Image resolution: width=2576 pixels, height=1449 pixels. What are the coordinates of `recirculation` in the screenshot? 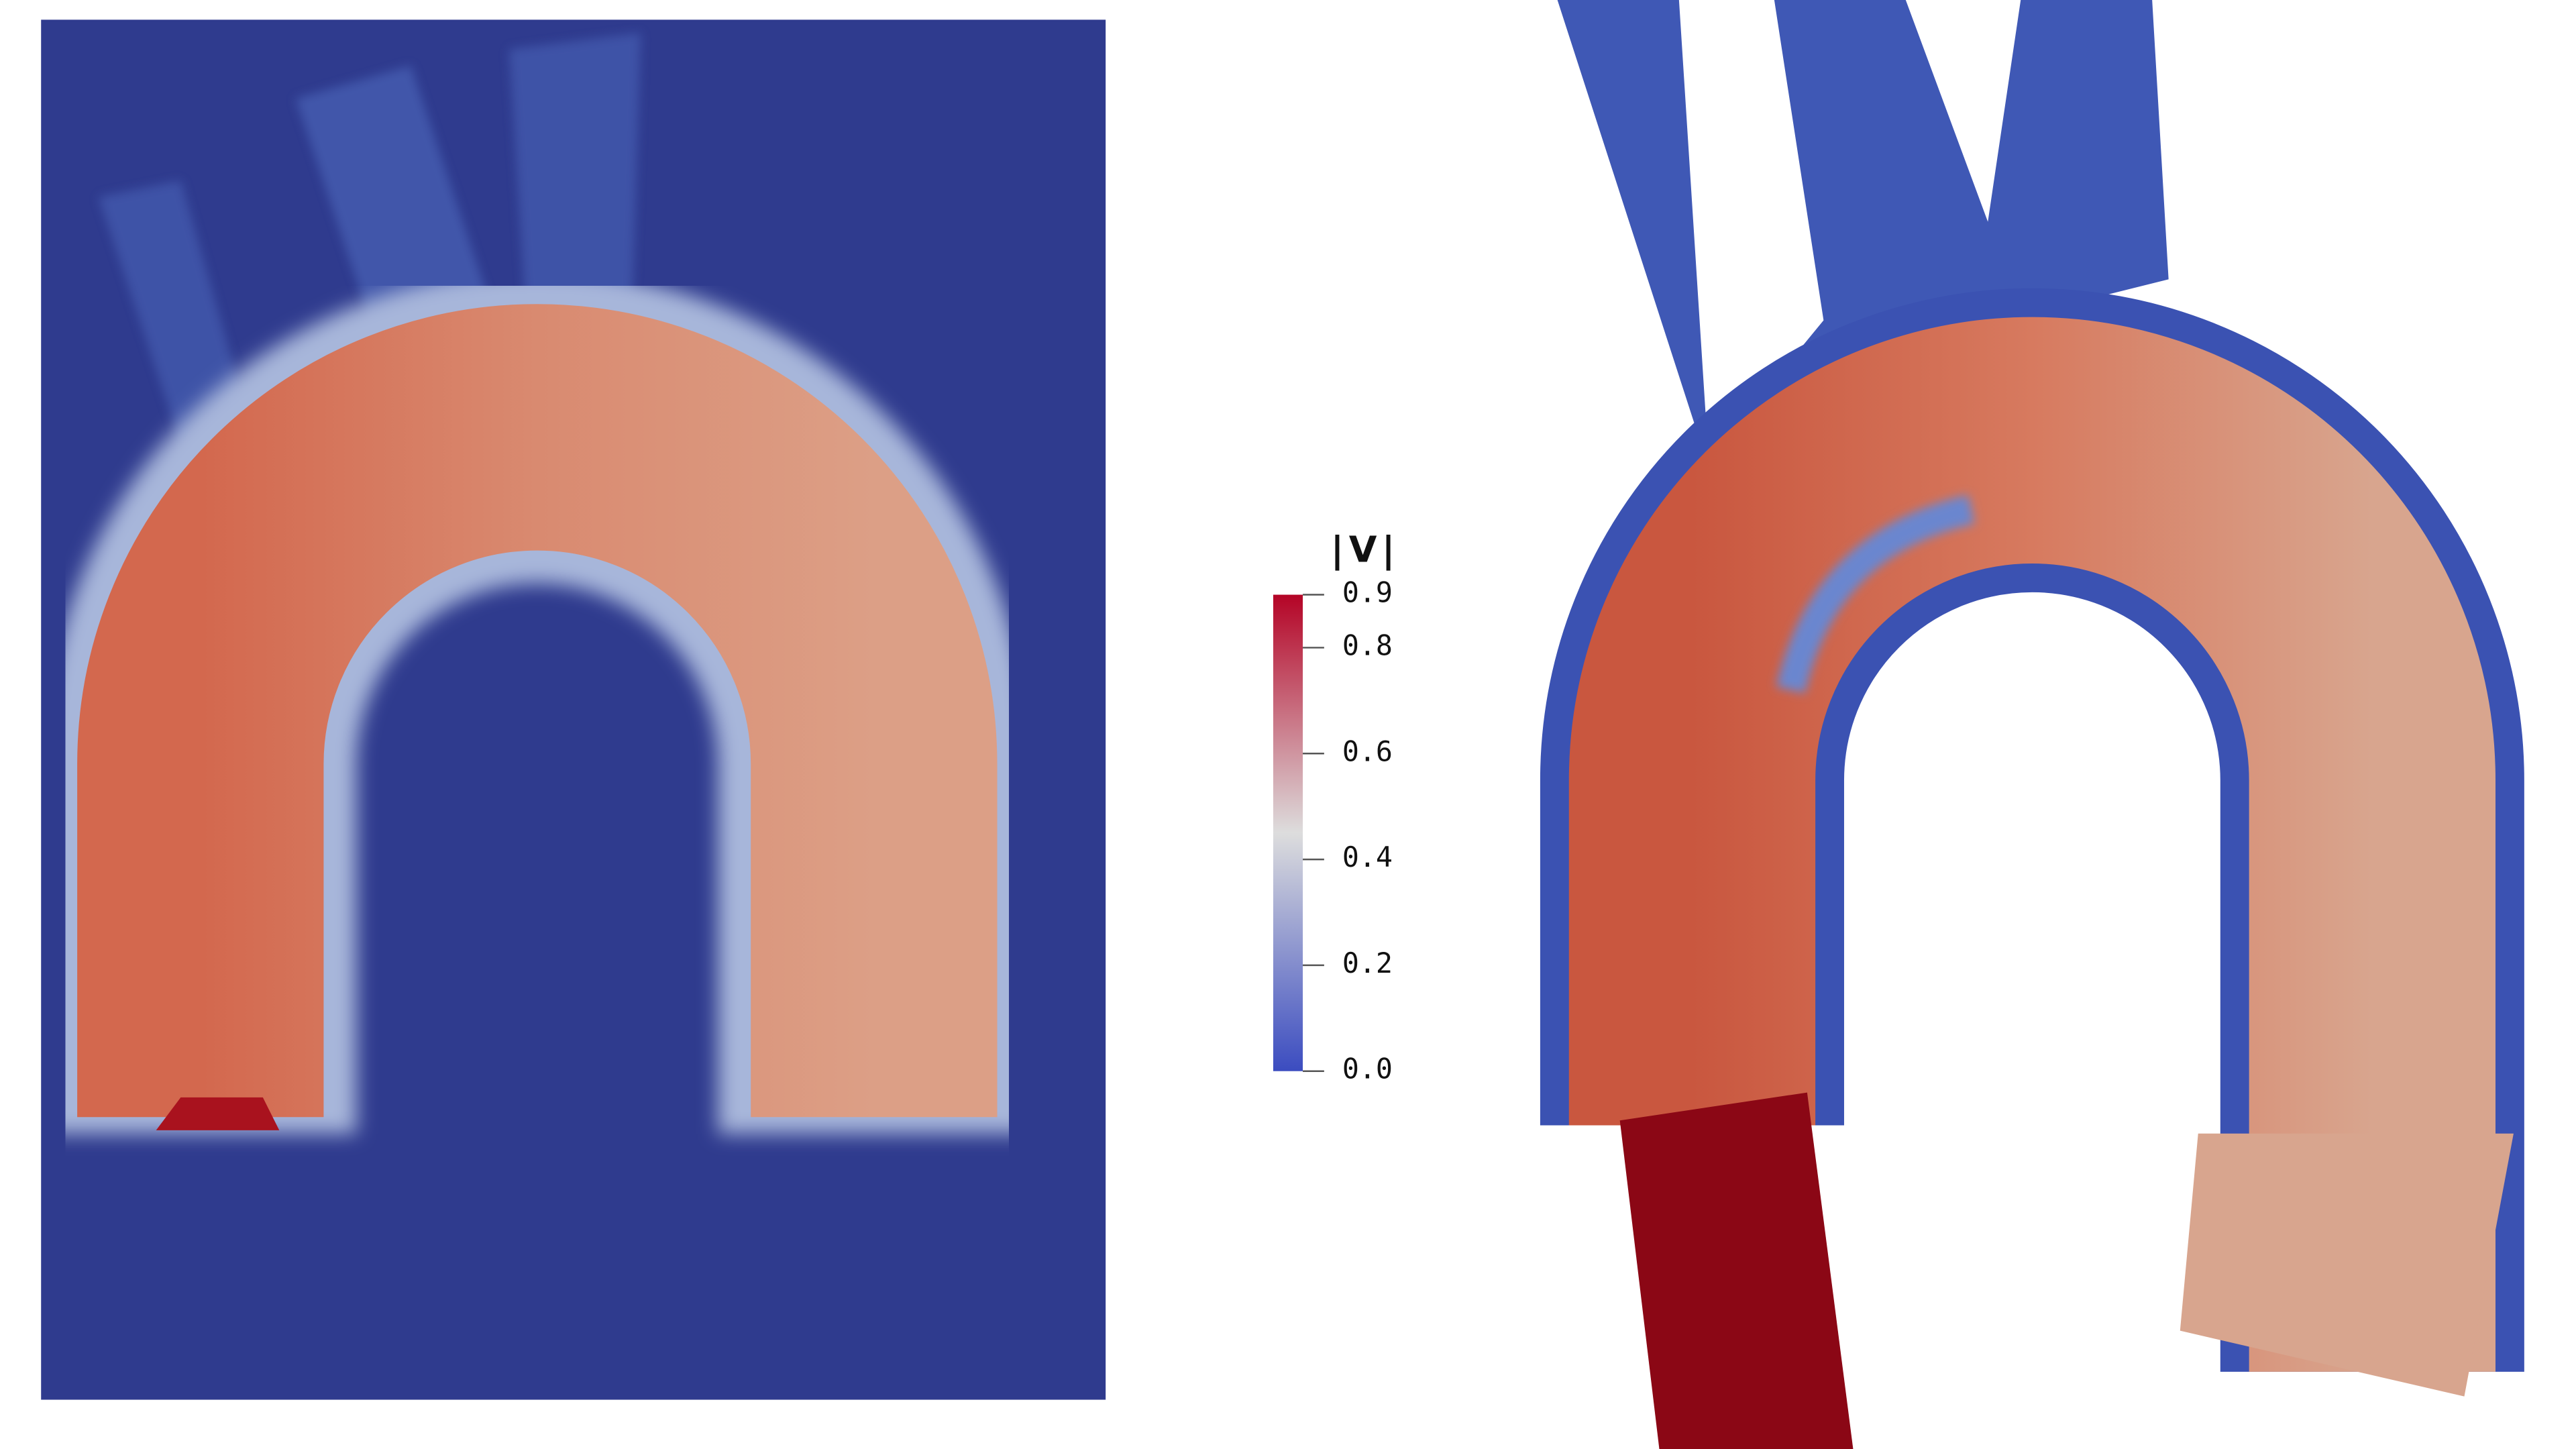 It's located at (1875, 594).